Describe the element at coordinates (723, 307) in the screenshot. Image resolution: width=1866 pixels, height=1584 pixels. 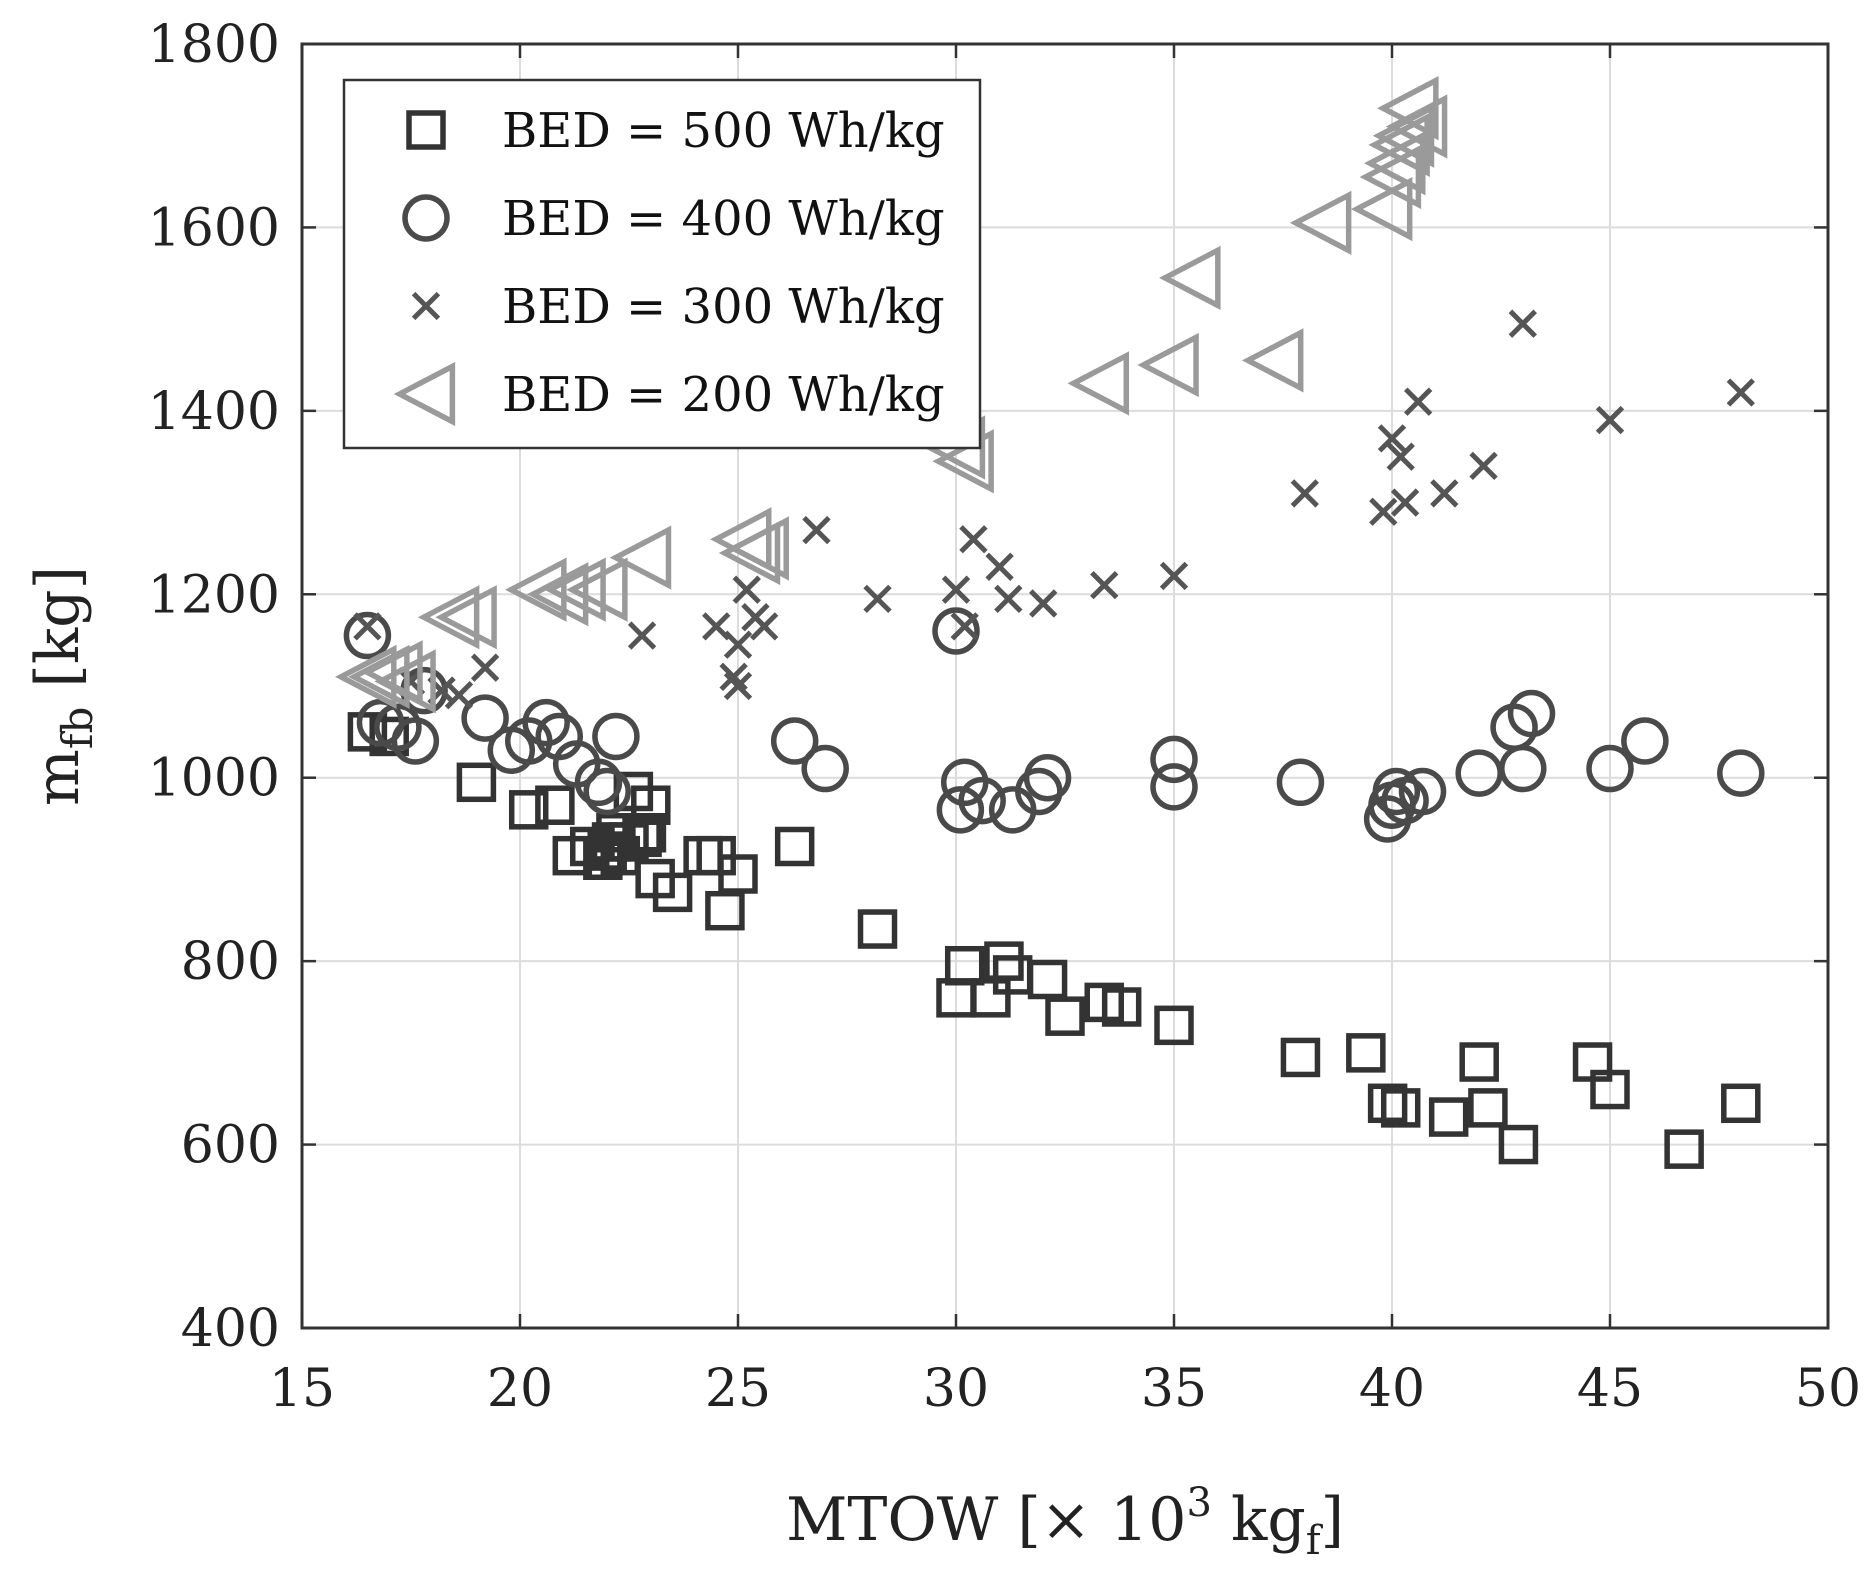
I see `legend-label: BED = 300 Wh/kg` at that location.